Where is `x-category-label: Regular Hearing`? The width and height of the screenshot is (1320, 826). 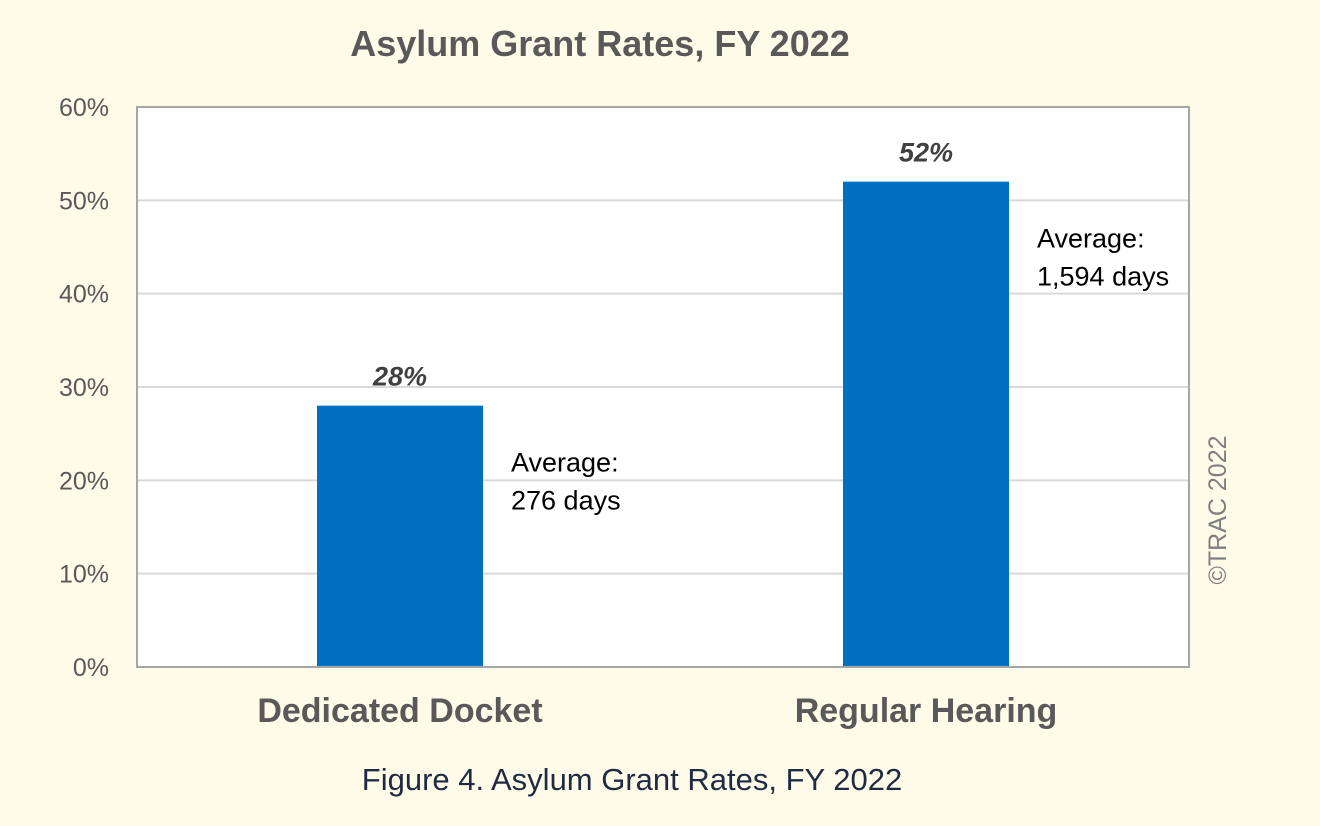
x-category-label: Regular Hearing is located at coordinates (926, 711).